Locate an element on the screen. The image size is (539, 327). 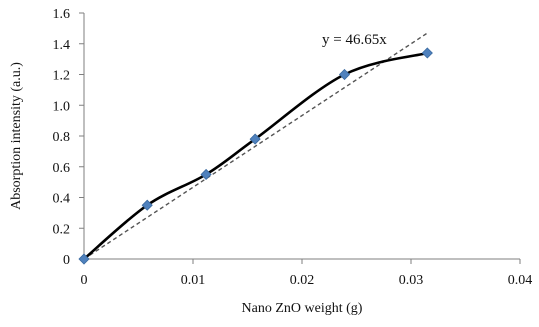
x-tick-label: 0.01 is located at coordinates (193, 280).